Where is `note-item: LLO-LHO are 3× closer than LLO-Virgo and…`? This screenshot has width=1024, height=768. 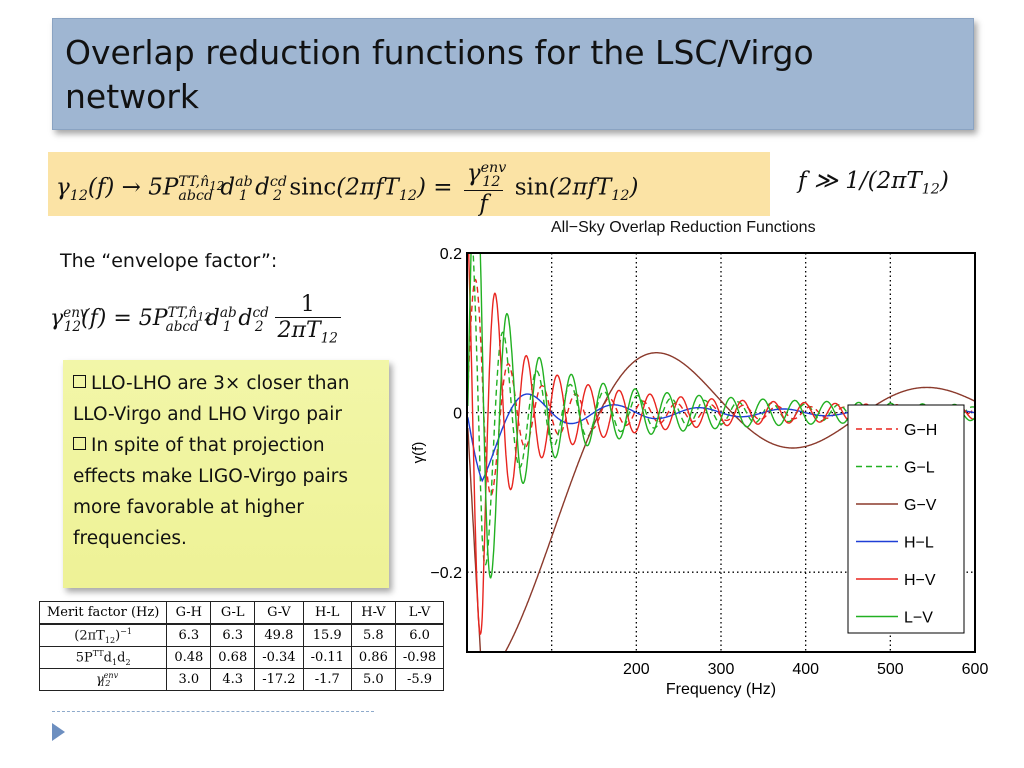
note-item: LLO-LHO are 3× closer than LLO-Virgo and… is located at coordinates (228, 399).